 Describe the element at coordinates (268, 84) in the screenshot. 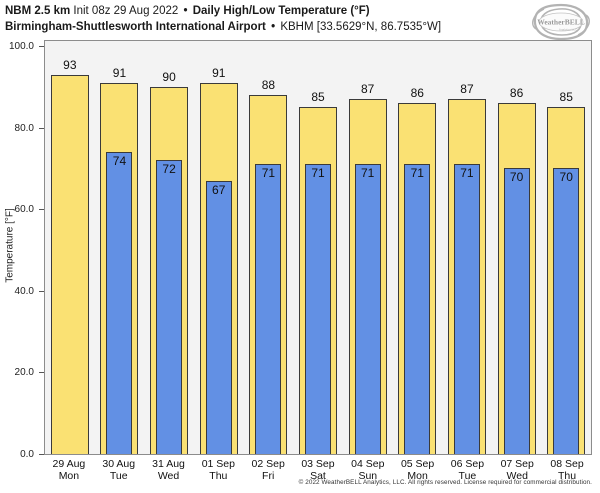

I see `high-temp-value: 88` at that location.